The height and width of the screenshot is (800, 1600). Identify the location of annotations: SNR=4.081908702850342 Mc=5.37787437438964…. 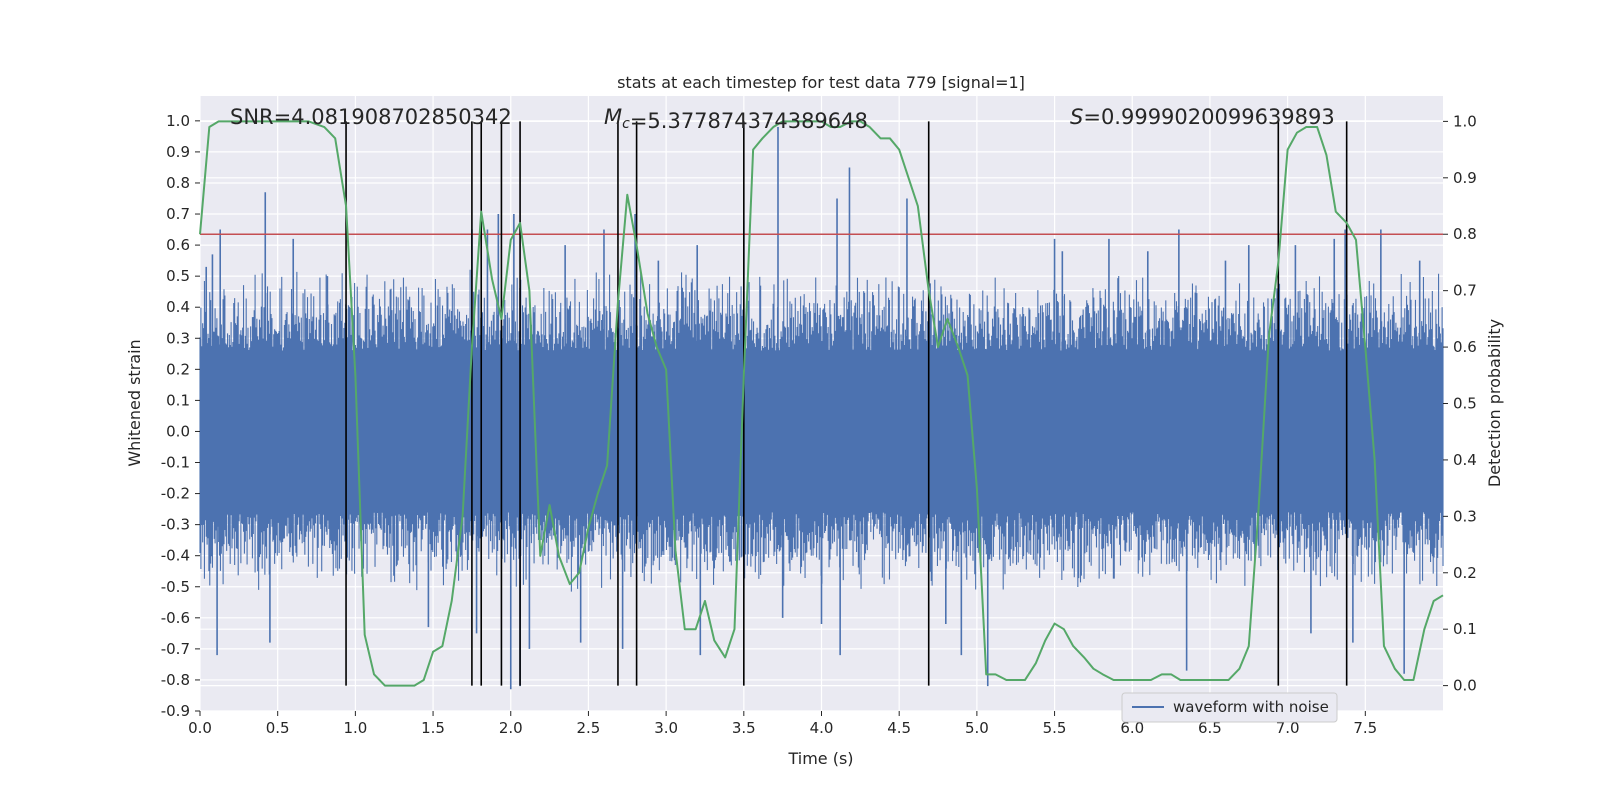
(782, 119).